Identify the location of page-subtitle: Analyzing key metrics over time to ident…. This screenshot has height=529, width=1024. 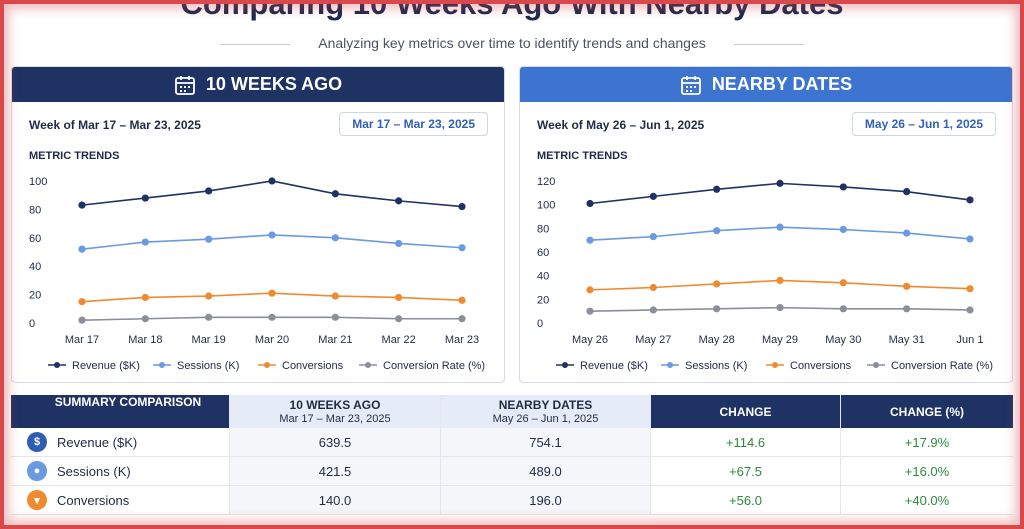
(512, 43).